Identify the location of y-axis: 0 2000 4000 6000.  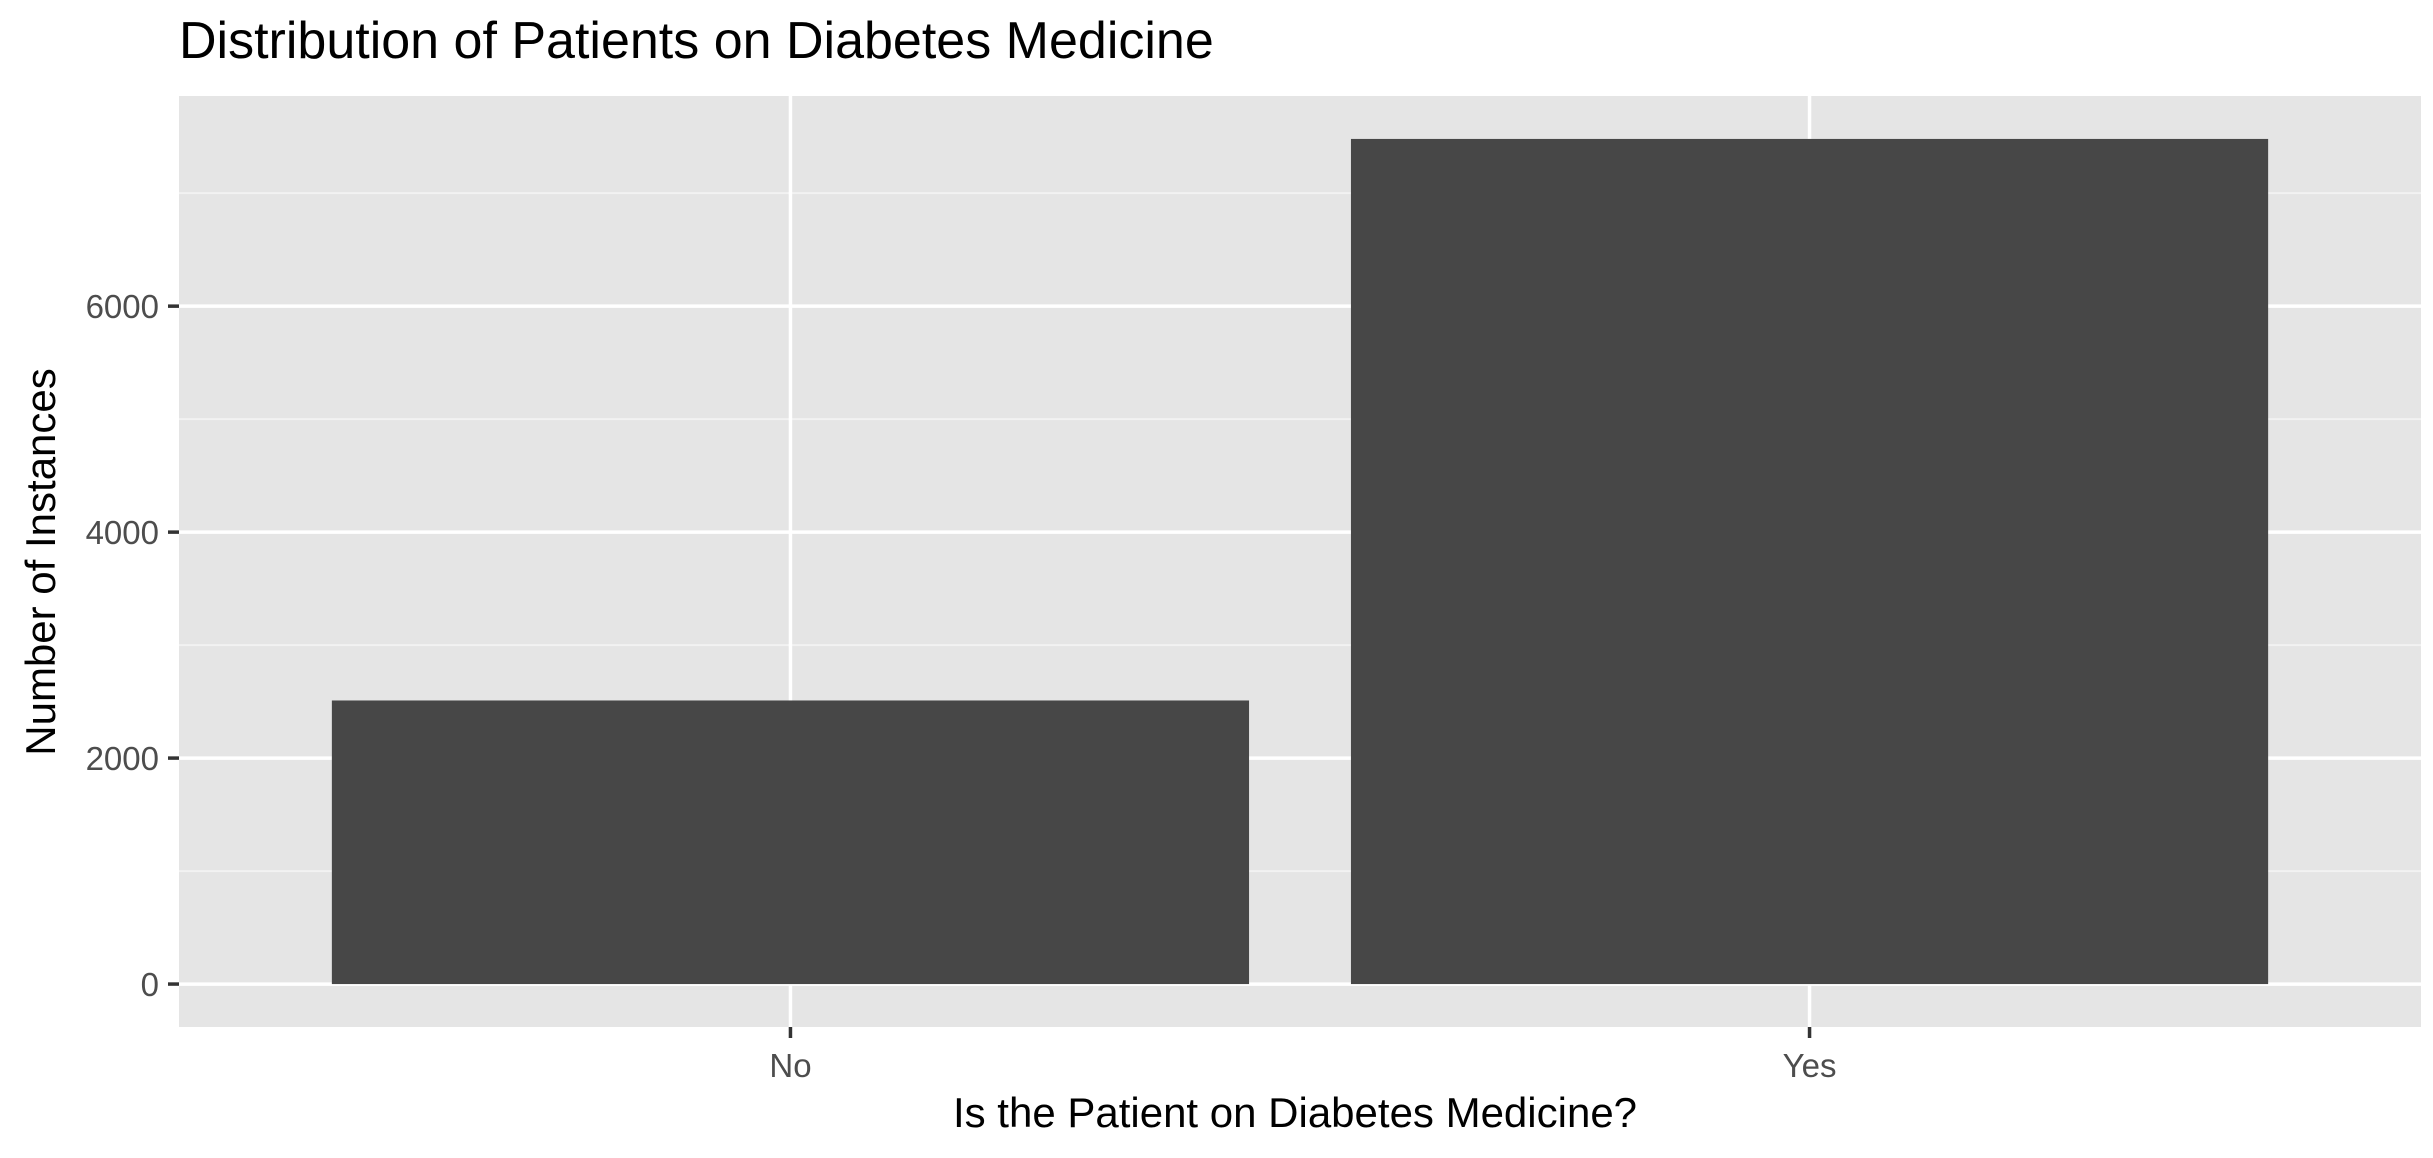
(132, 645).